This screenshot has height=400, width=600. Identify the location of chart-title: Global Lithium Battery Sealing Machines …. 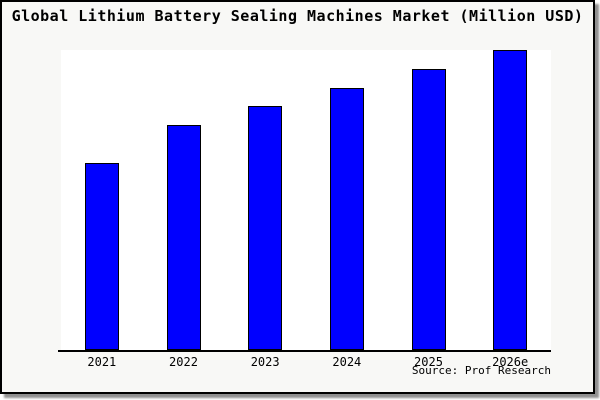
(297, 16).